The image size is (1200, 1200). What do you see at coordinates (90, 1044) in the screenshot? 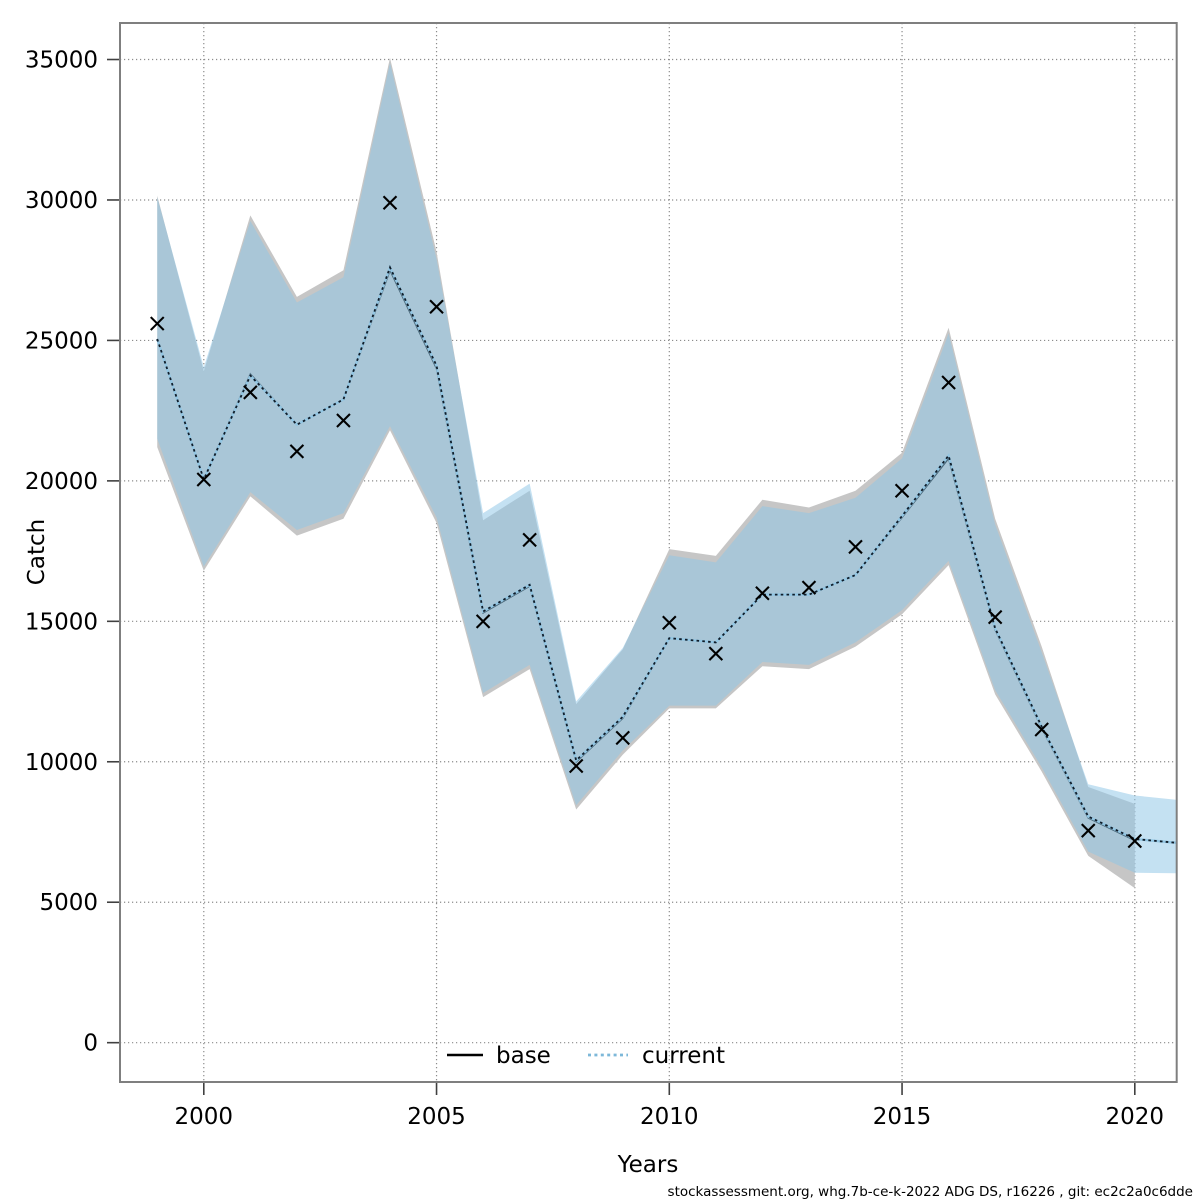
I see `y-axis-tick-label: 0` at bounding box center [90, 1044].